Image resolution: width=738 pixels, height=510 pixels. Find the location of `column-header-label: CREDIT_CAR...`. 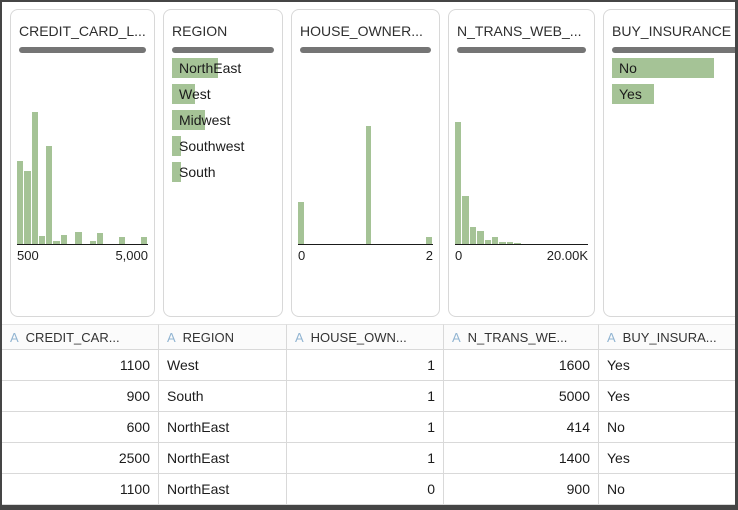

column-header-label: CREDIT_CAR... is located at coordinates (72, 337).